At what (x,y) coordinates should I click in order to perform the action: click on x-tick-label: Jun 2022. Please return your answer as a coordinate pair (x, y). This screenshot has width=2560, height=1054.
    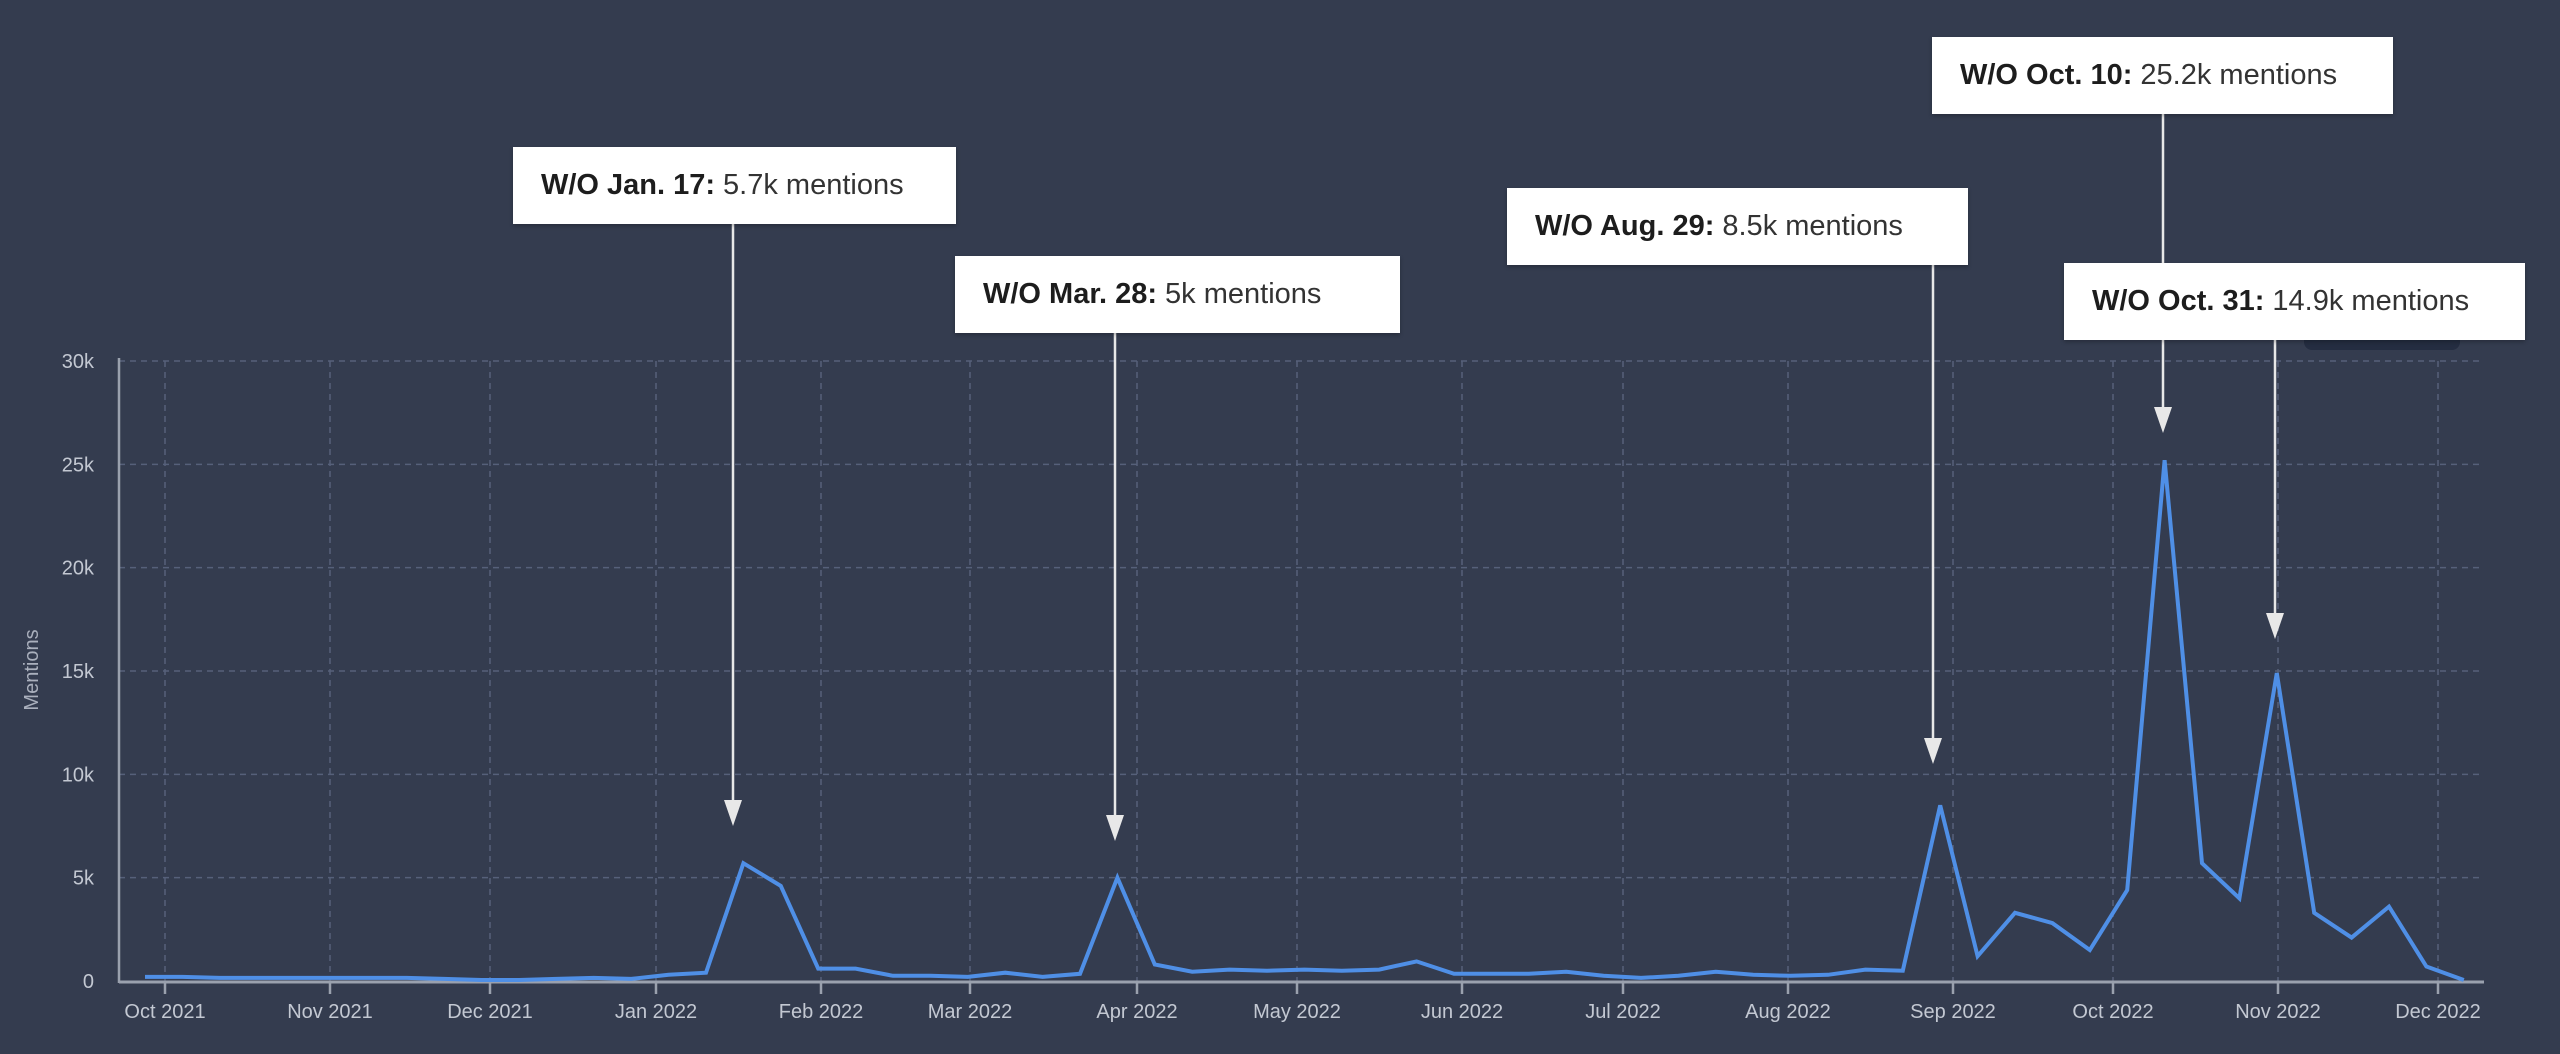
    Looking at the image, I should click on (1462, 1012).